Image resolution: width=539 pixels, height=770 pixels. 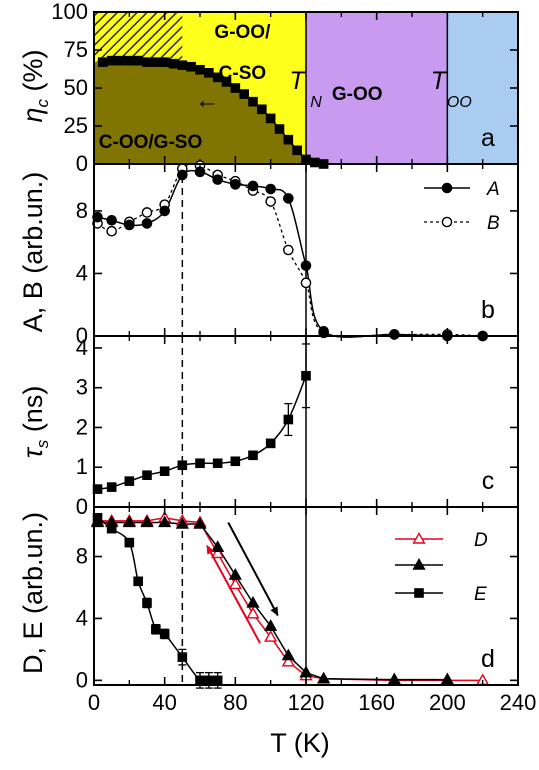 I want to click on y-axis-title-panel-d: D, E (arb.un.), so click(x=33, y=593).